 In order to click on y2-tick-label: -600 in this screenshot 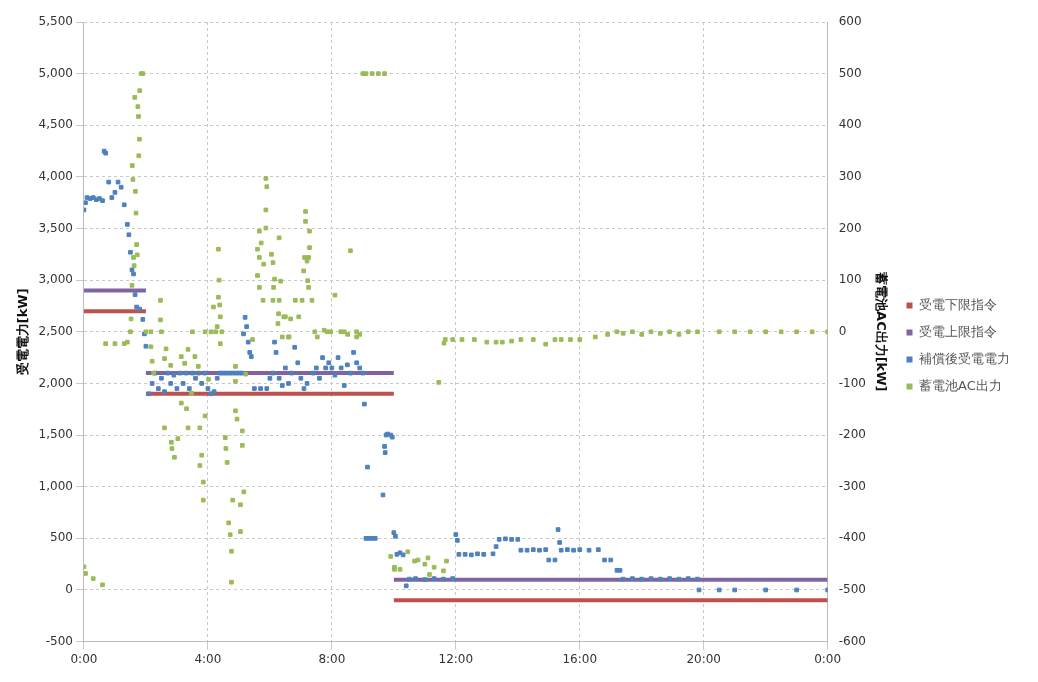, I will do `click(852, 640)`.